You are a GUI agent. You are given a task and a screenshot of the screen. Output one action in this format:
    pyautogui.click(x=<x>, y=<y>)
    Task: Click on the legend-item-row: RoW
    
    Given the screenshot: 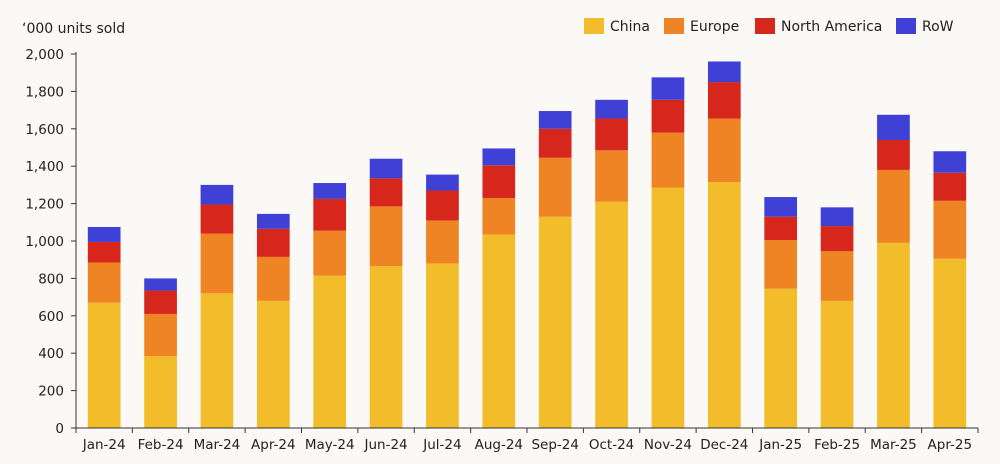 What is the action you would take?
    pyautogui.click(x=925, y=26)
    